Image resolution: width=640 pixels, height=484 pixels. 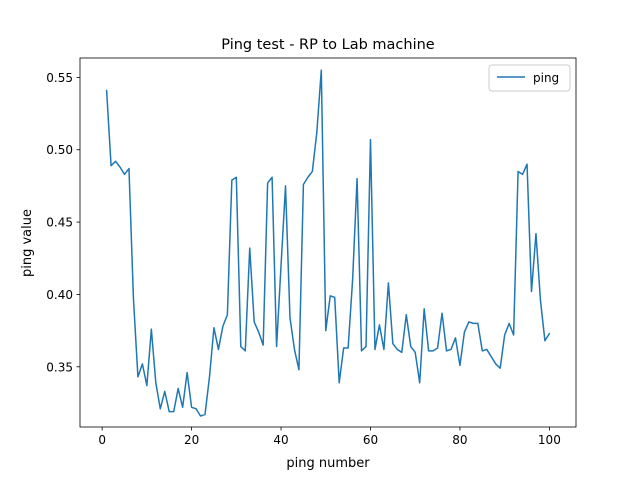 I want to click on x-tick-label: 0, so click(x=102, y=440).